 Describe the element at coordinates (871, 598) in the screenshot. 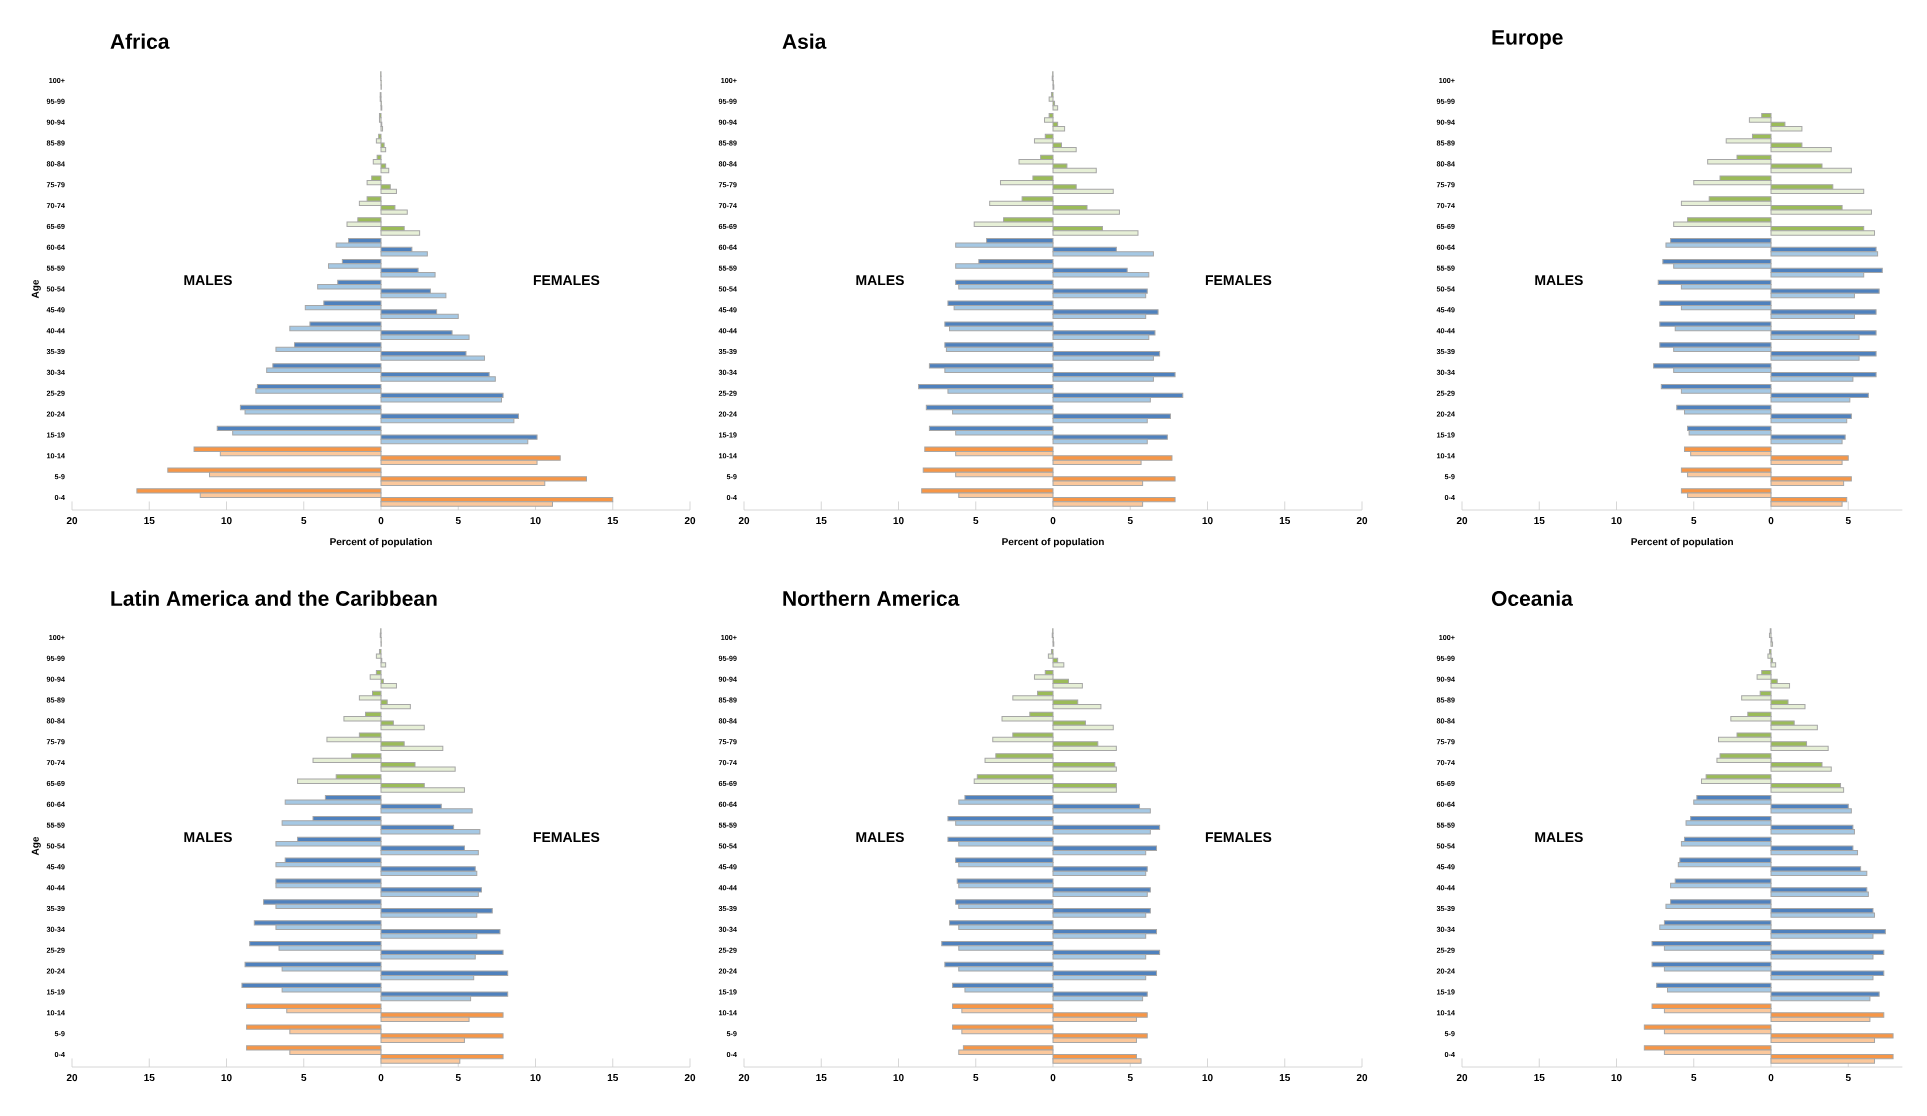

I see `chart-title: Northern America` at that location.